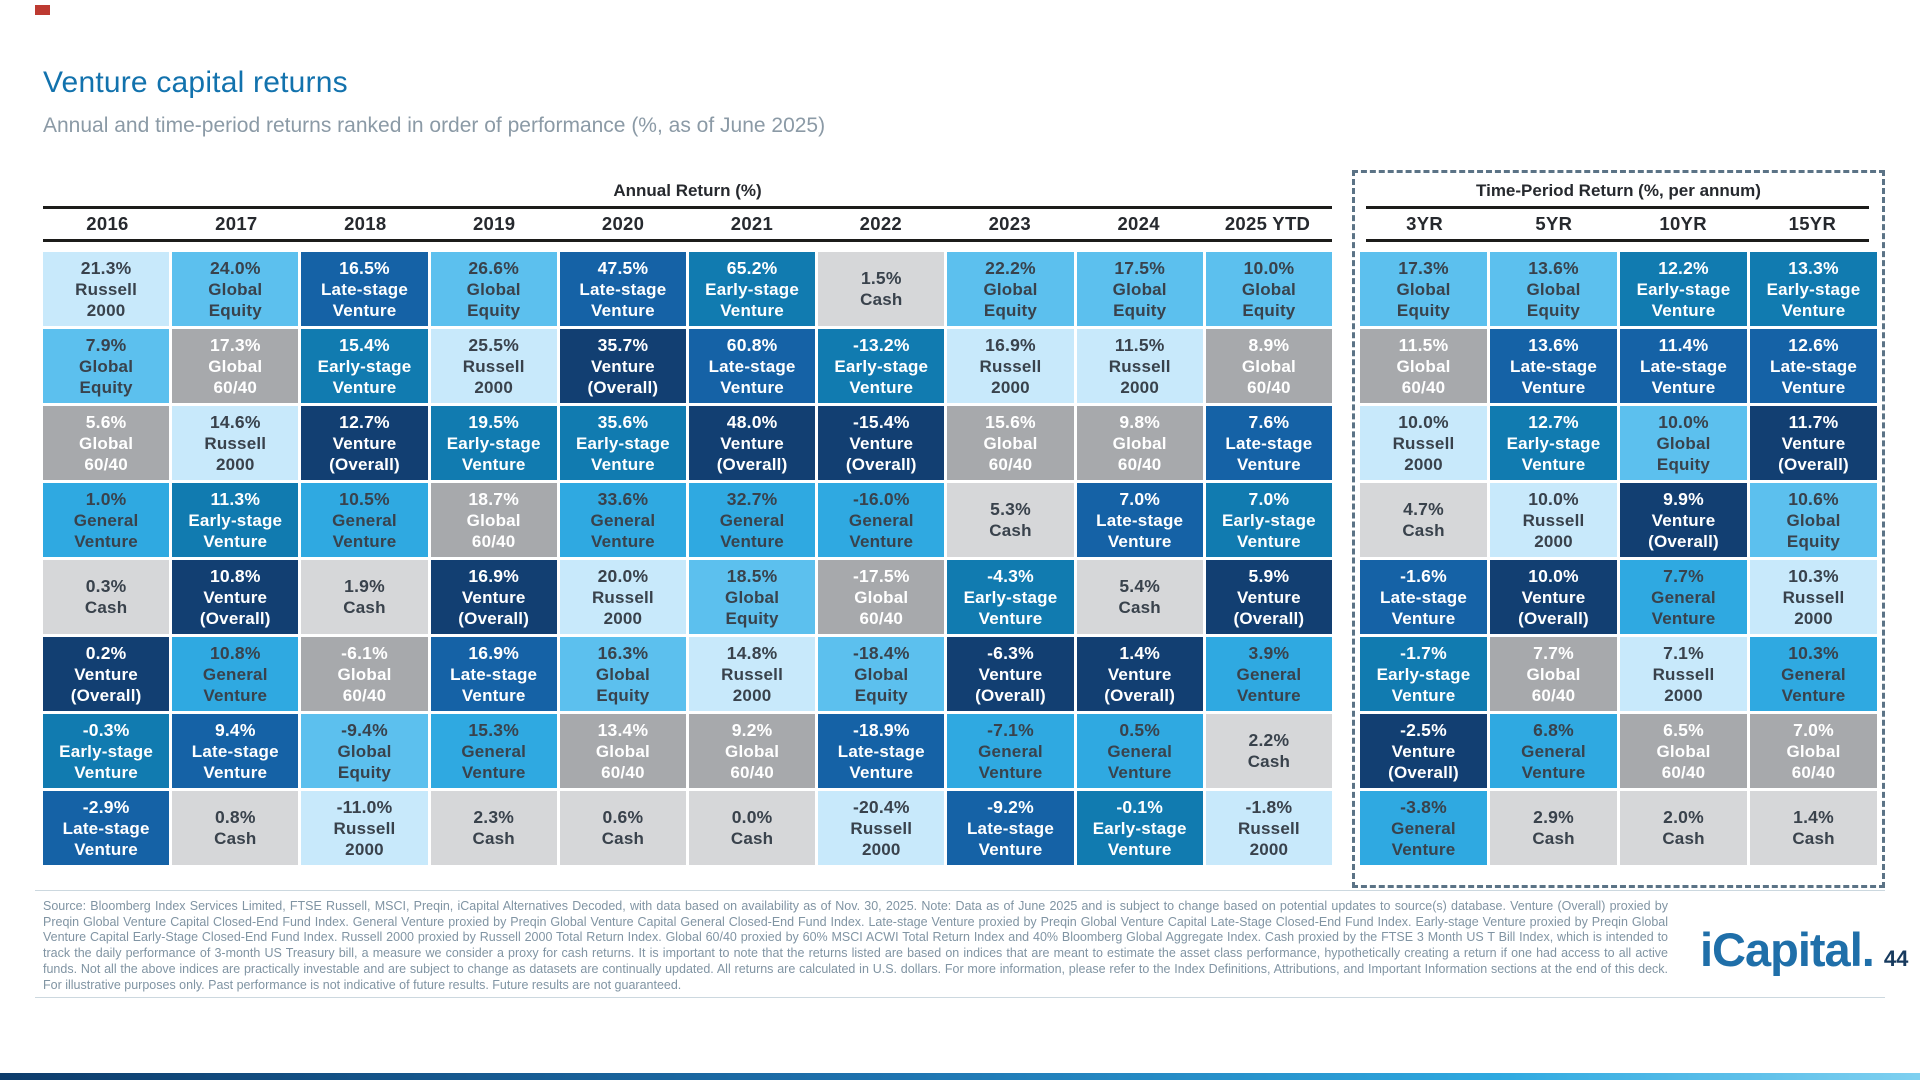 The width and height of the screenshot is (1920, 1080). Describe the element at coordinates (752, 729) in the screenshot. I see `return-value: 9.2%` at that location.